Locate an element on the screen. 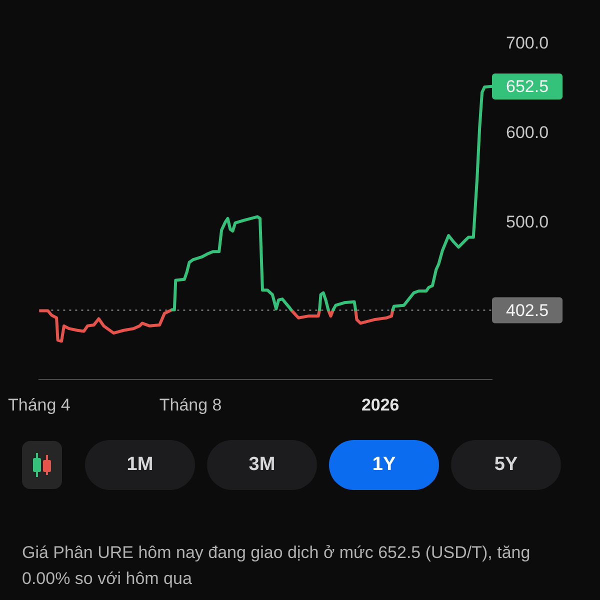 This screenshot has width=600, height=600. range-button: 5Y is located at coordinates (506, 465).